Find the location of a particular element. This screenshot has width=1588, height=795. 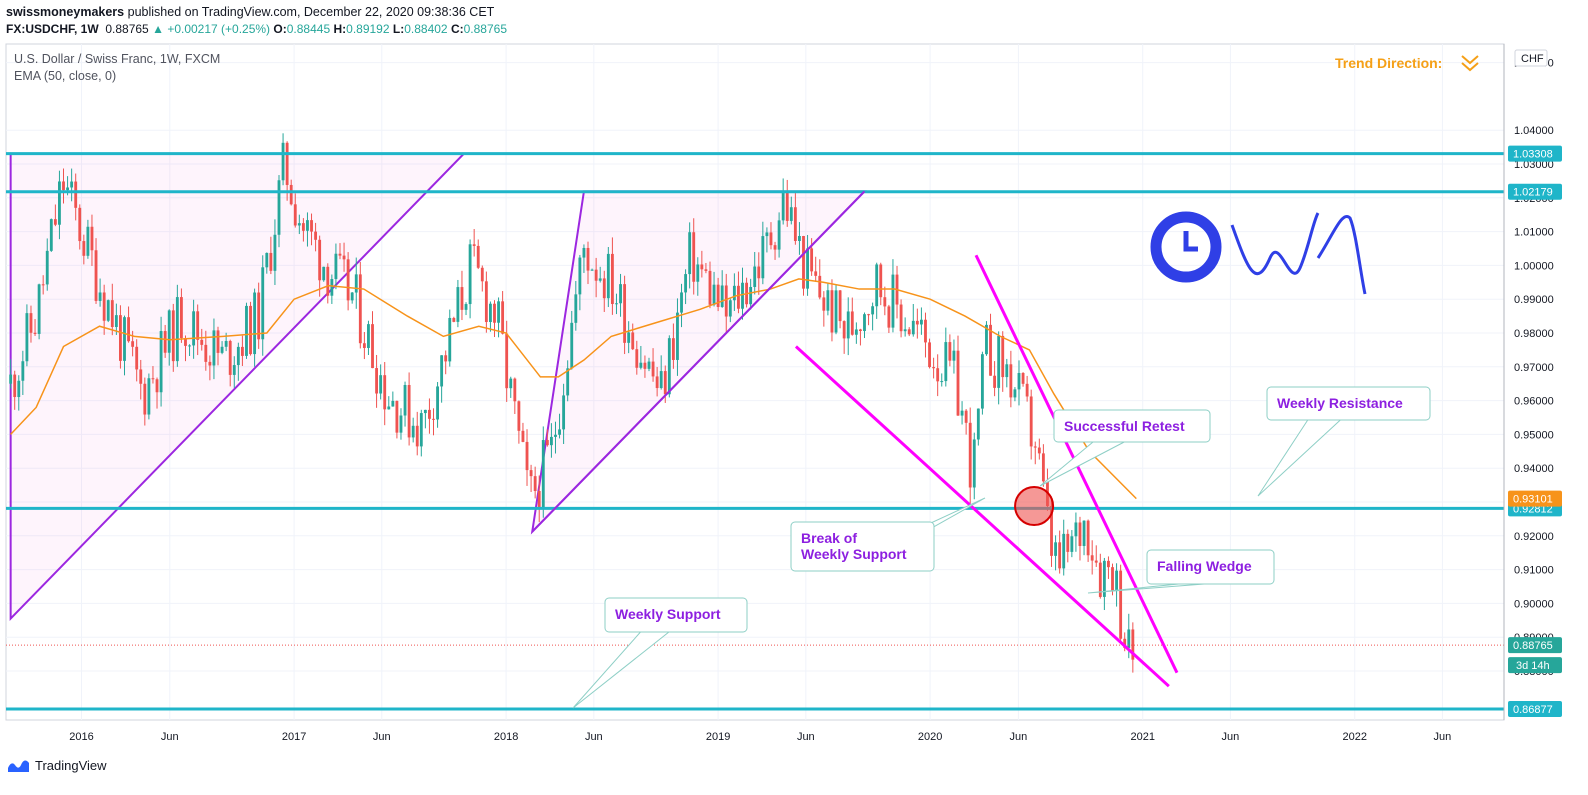

level-price-tag: 1.02179 is located at coordinates (1533, 193).